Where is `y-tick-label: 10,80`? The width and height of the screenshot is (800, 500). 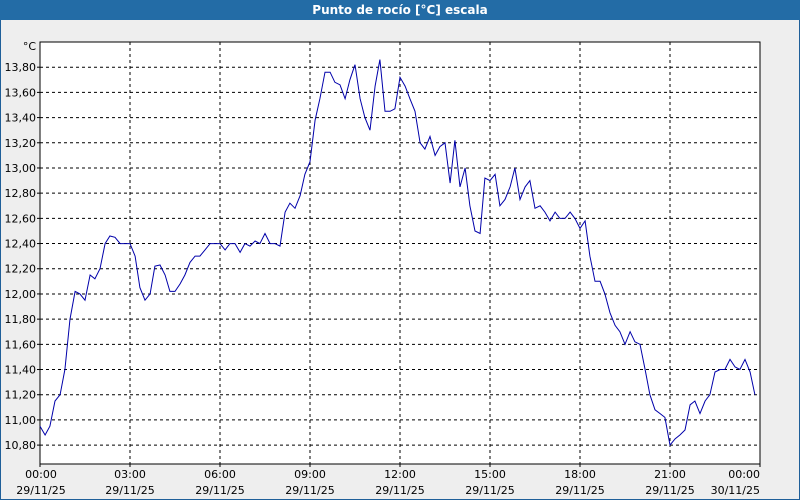 y-tick-label: 10,80 is located at coordinates (21, 445).